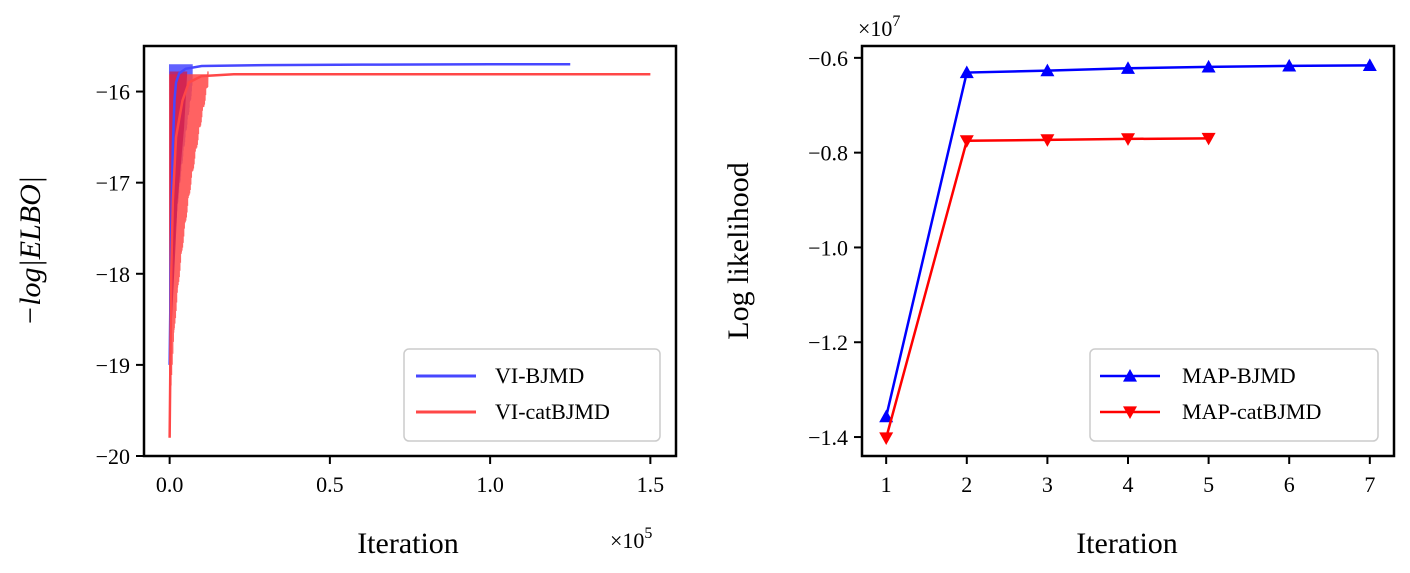 The width and height of the screenshot is (1410, 573). What do you see at coordinates (552, 411) in the screenshot?
I see `legend-label-vi-catbjmd: VI-catBJMD` at bounding box center [552, 411].